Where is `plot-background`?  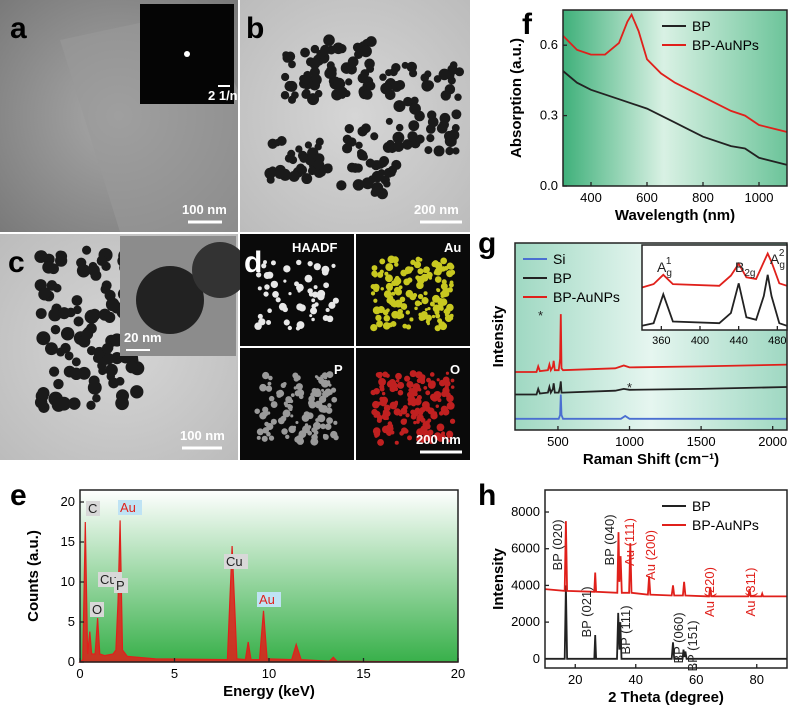 plot-background is located at coordinates (269, 576).